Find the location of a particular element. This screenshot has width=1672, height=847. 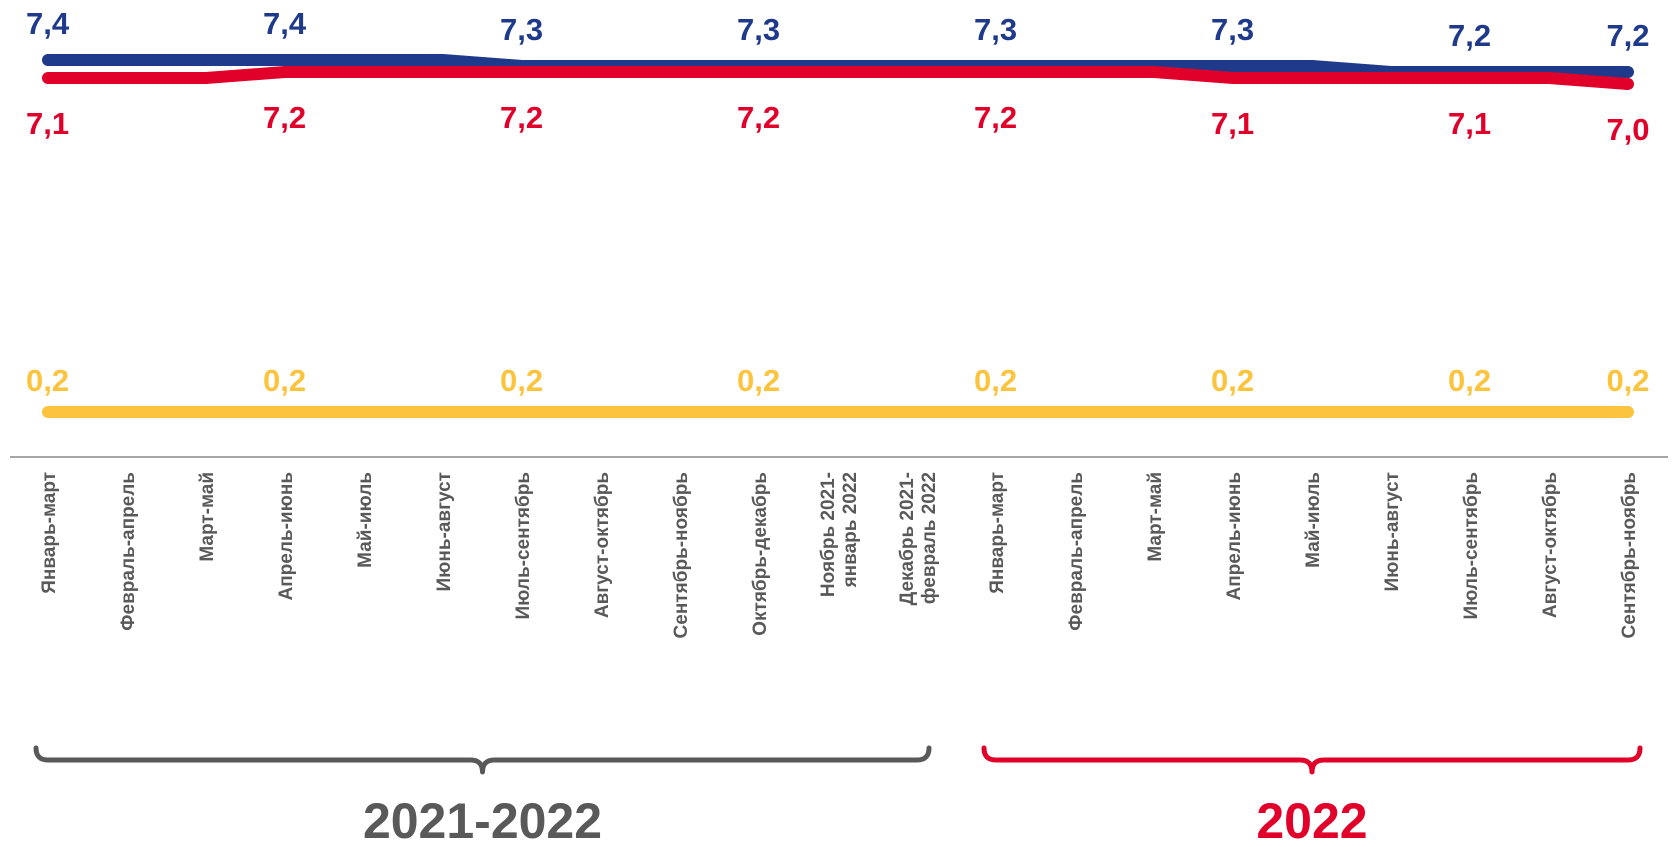

period-label: 2021-2022 is located at coordinates (482, 820).